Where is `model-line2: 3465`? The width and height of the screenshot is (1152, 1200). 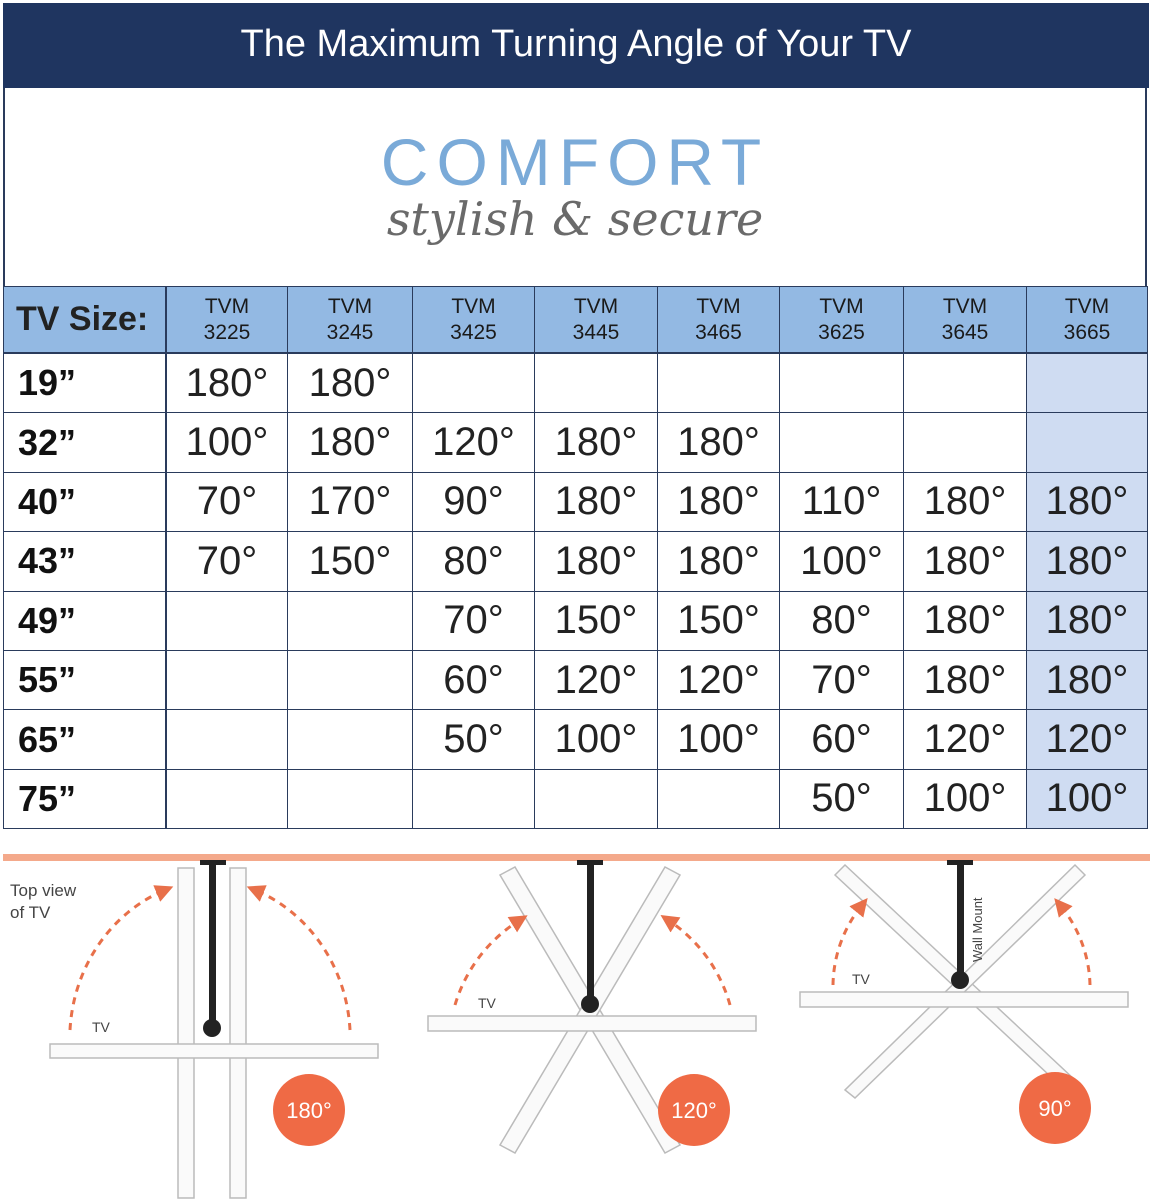 model-line2: 3465 is located at coordinates (718, 332).